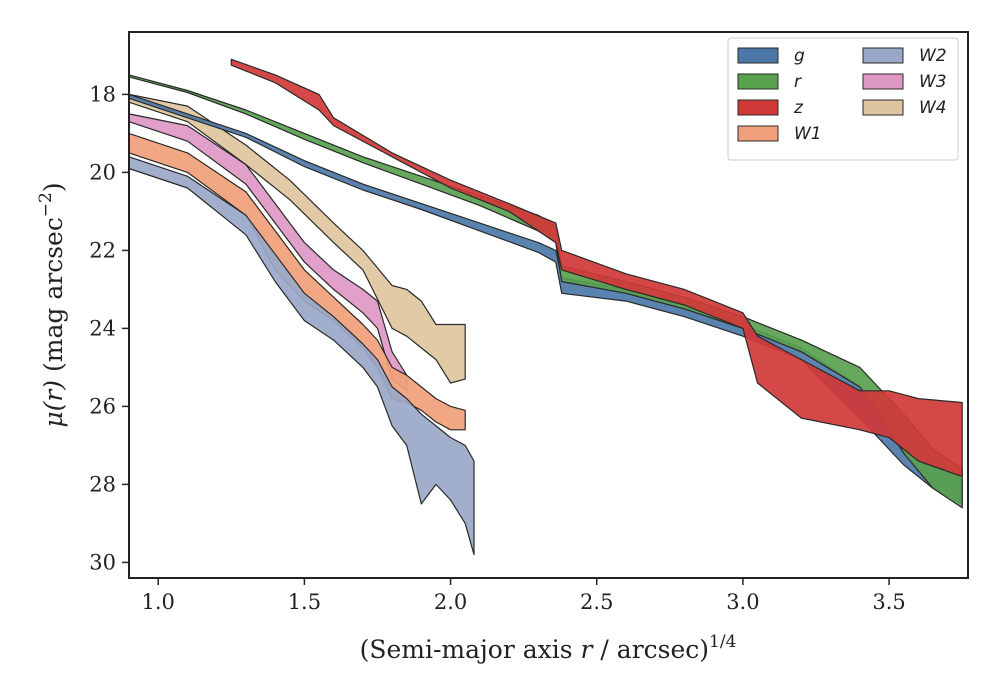 This screenshot has height=700, width=1000. I want to click on legend-swatch-W3, so click(883, 81).